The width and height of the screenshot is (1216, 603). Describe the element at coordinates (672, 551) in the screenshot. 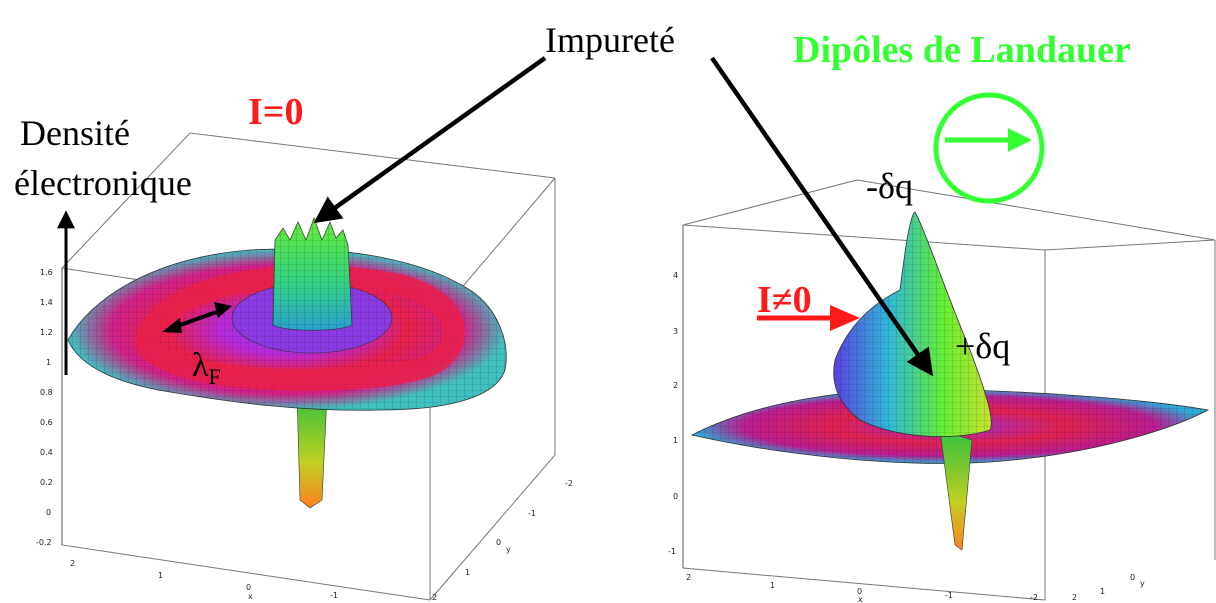

I see `right-z-tick: -1` at that location.